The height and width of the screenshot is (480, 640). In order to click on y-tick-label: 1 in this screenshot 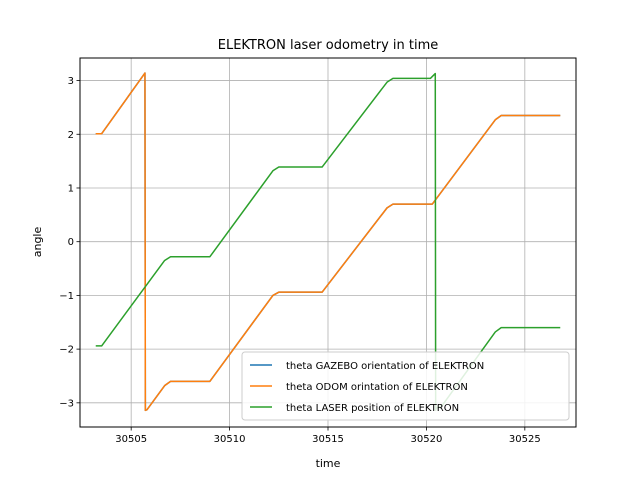, I will do `click(71, 188)`.